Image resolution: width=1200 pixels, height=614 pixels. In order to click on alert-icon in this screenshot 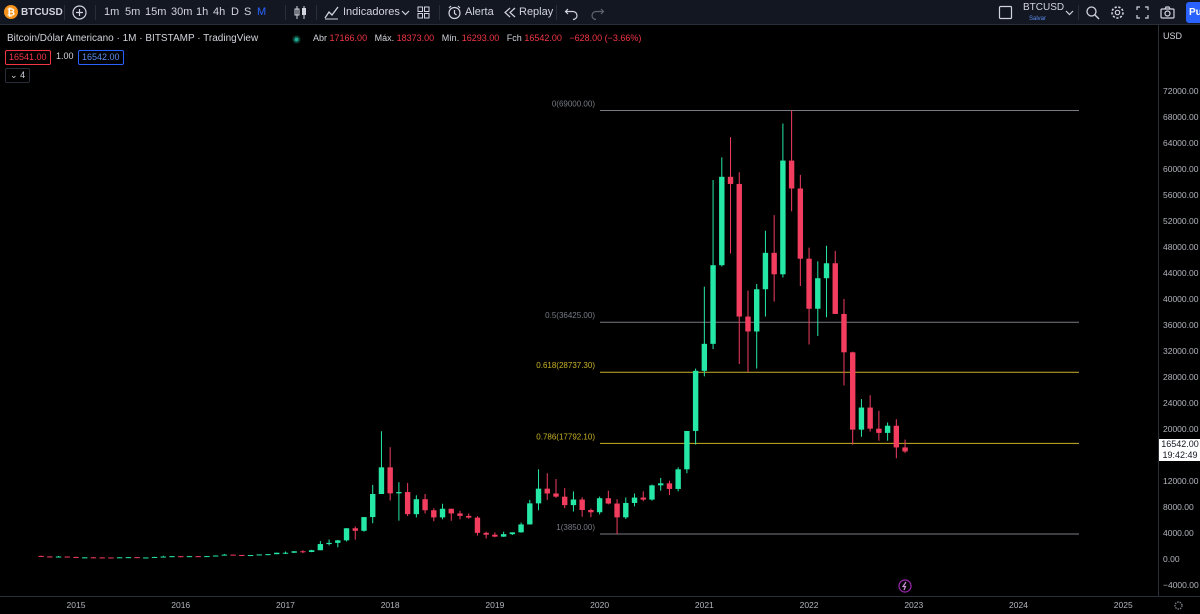, I will do `click(454, 12)`.